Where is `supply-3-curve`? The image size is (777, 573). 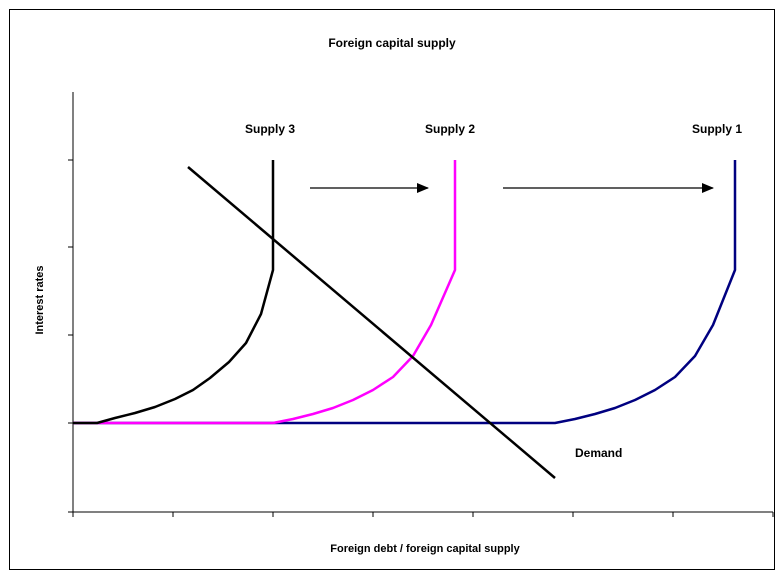 supply-3-curve is located at coordinates (174, 292).